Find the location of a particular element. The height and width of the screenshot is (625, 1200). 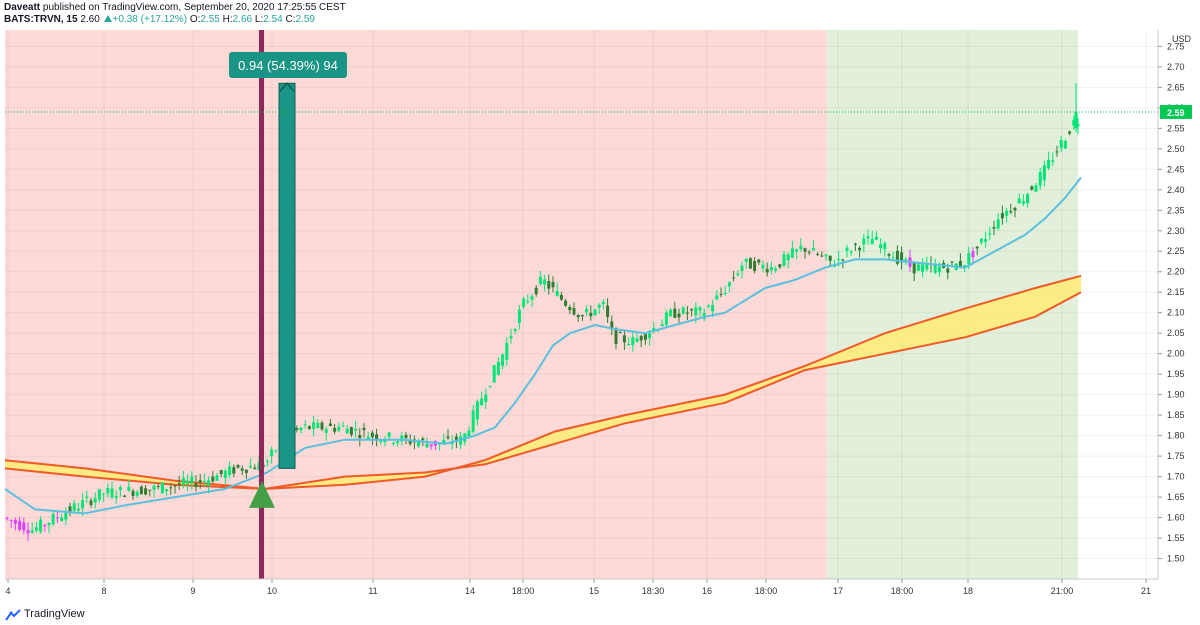

close-value: 2.59 is located at coordinates (305, 19).